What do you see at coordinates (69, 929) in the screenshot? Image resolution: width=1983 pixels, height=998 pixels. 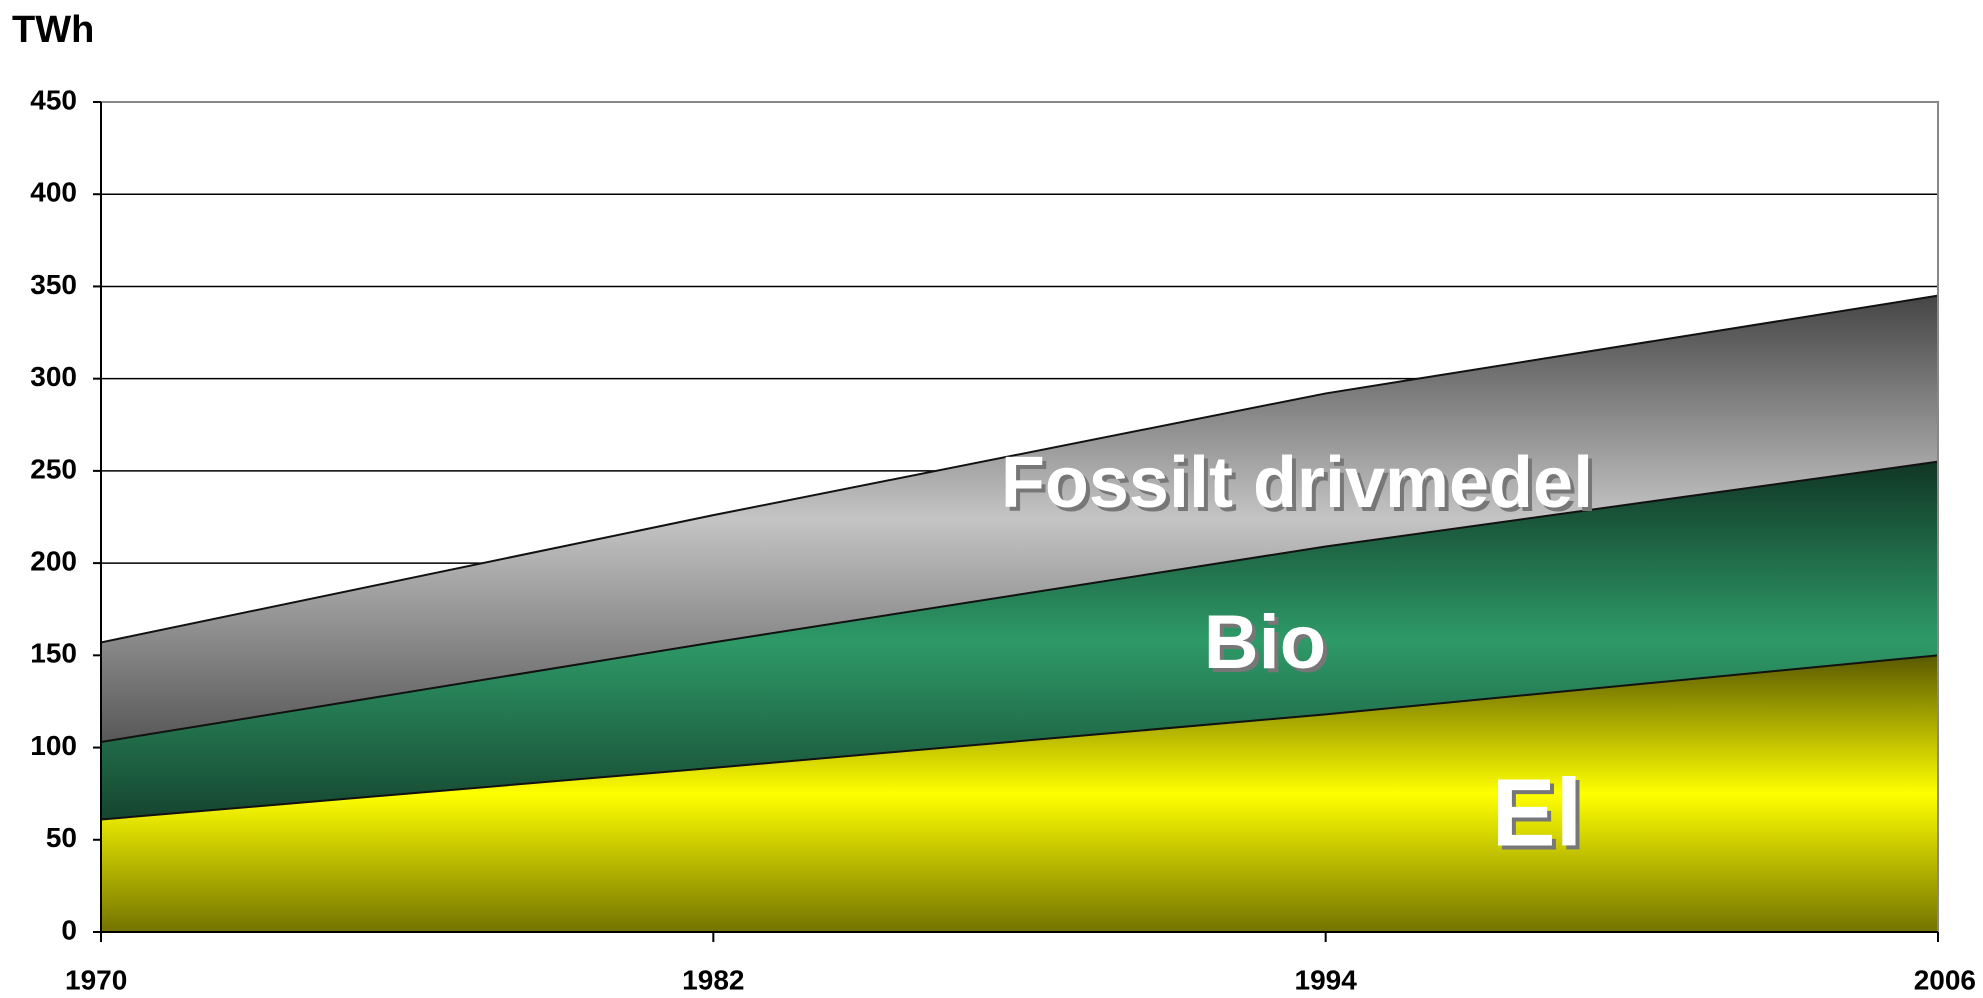 I see `y-tick-label: 0` at bounding box center [69, 929].